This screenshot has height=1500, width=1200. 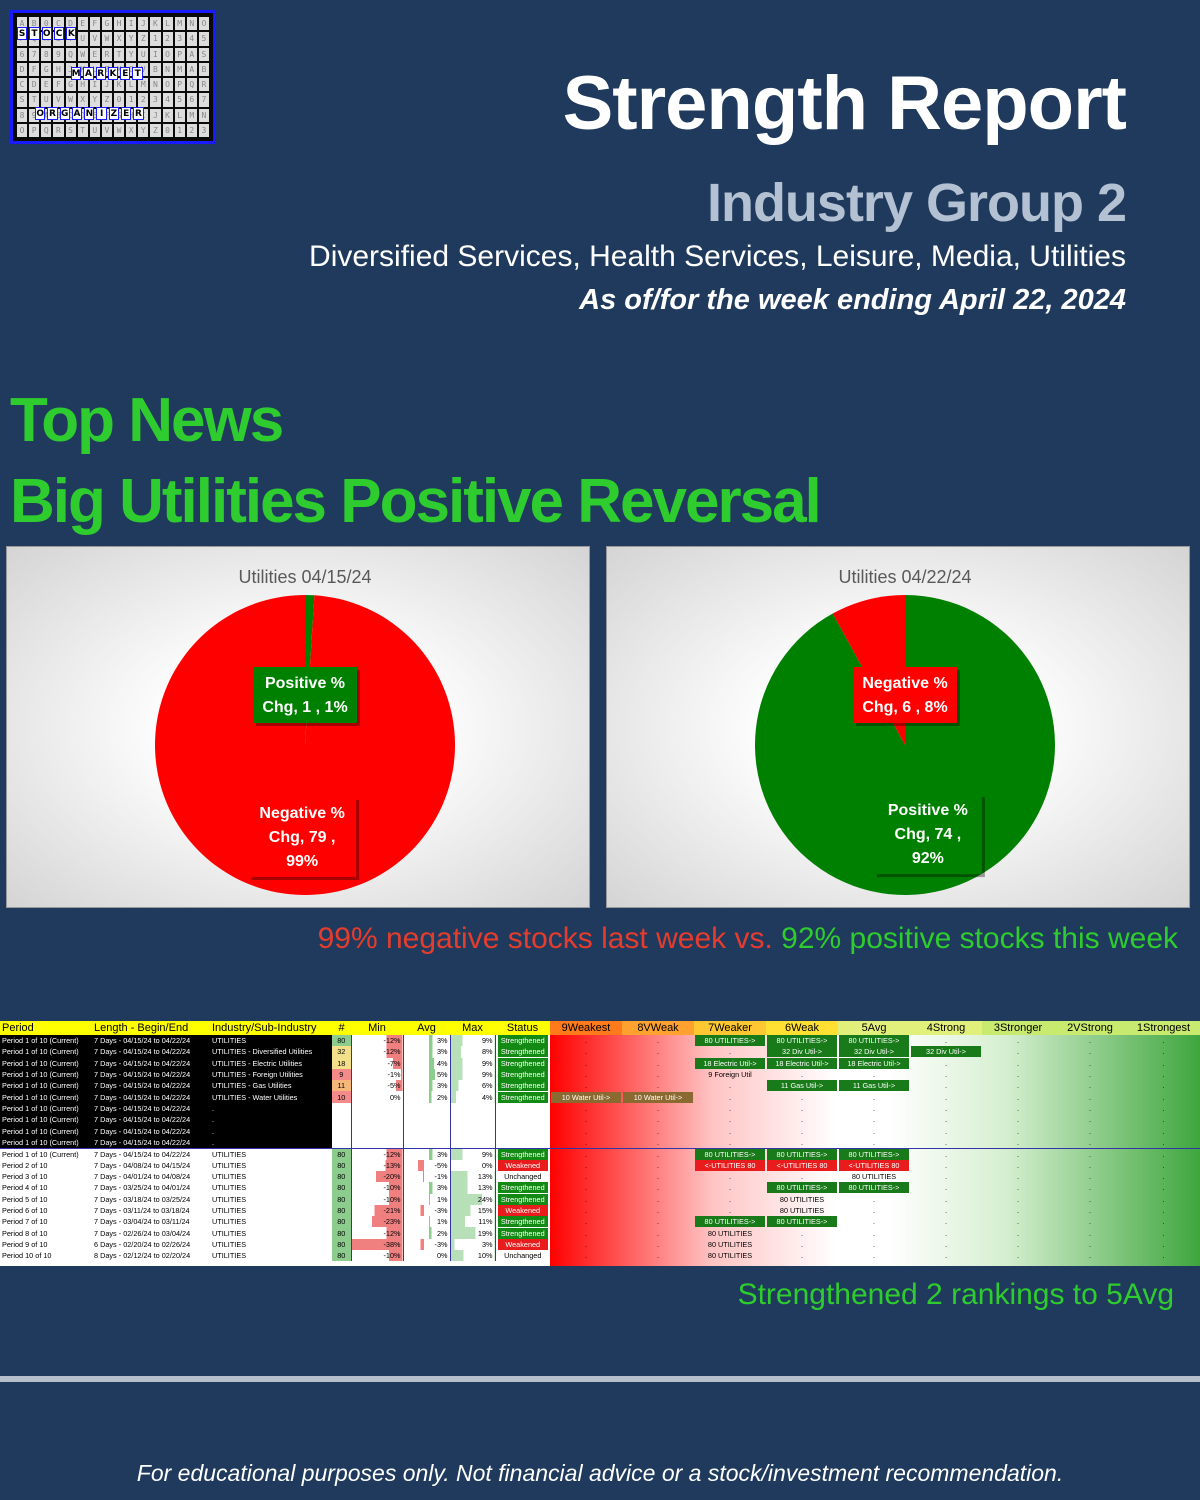 I want to click on logo-grid-cell: 2, so click(x=143, y=100).